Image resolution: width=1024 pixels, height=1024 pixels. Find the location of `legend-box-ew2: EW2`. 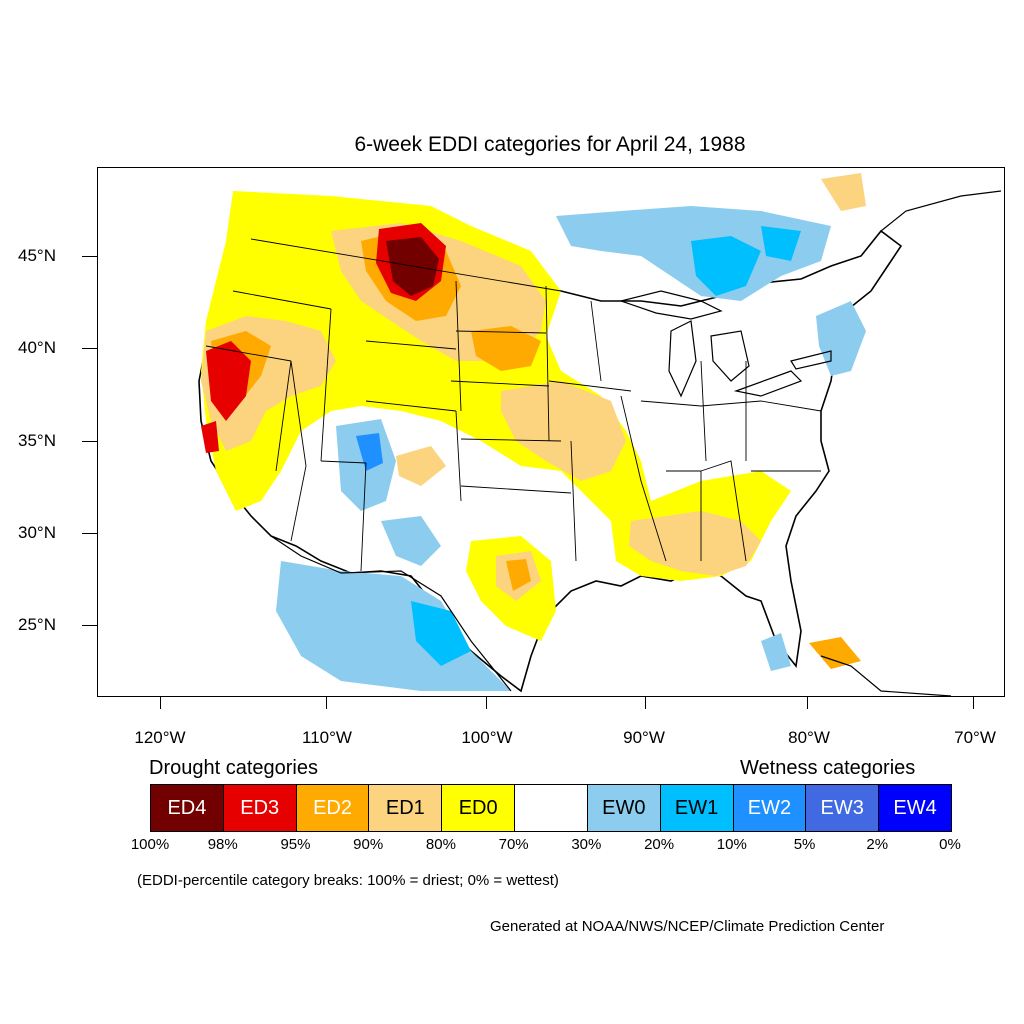

legend-box-ew2: EW2 is located at coordinates (770, 808).